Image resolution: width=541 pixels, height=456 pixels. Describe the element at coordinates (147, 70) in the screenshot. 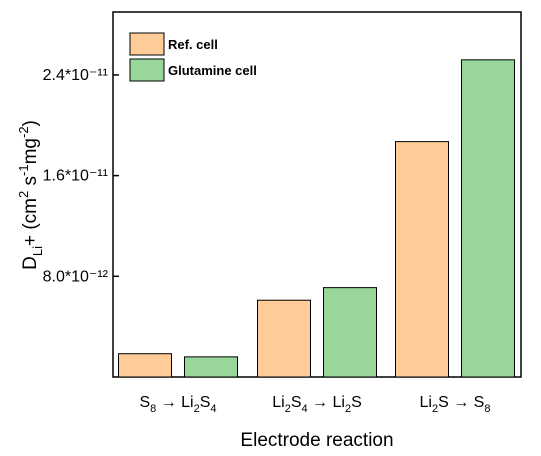

I see `legend-swatch-glutamine-cell` at that location.